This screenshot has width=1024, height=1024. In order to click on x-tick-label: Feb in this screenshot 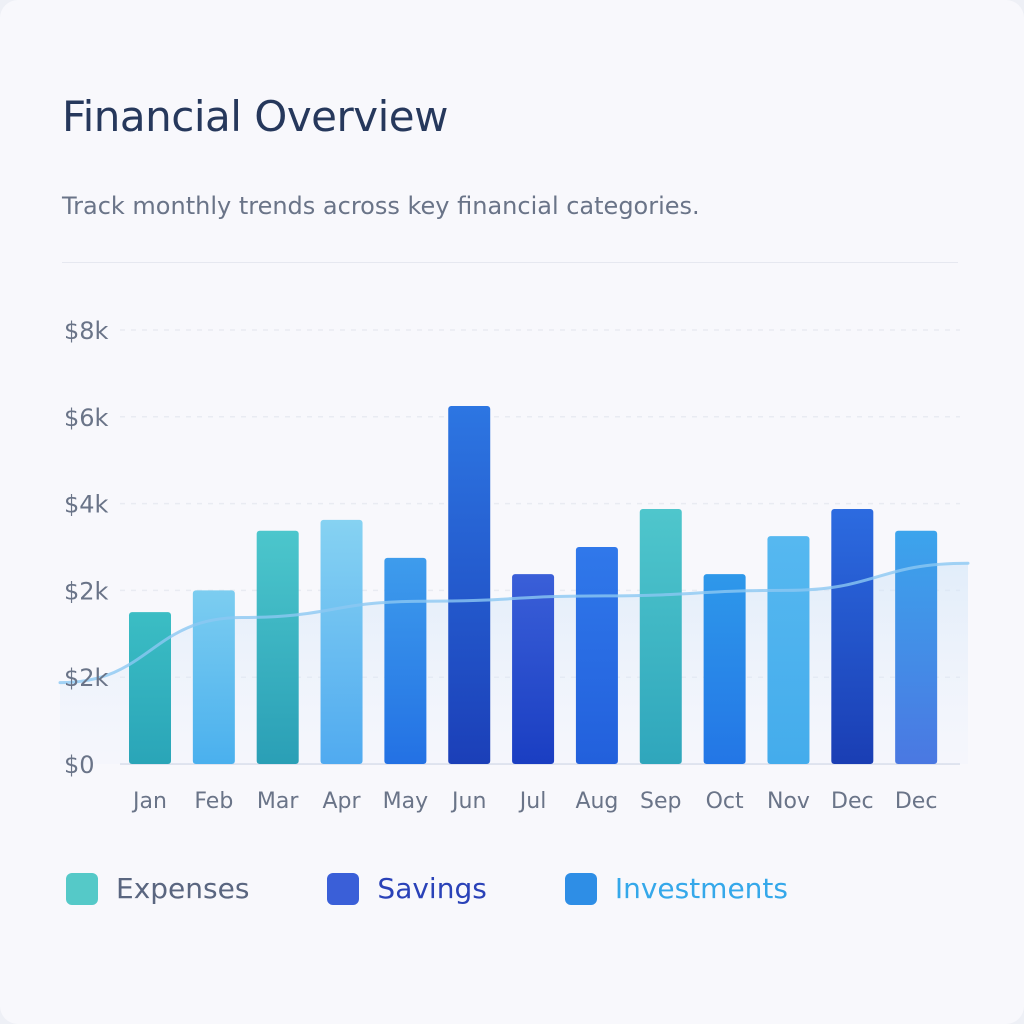, I will do `click(213, 801)`.